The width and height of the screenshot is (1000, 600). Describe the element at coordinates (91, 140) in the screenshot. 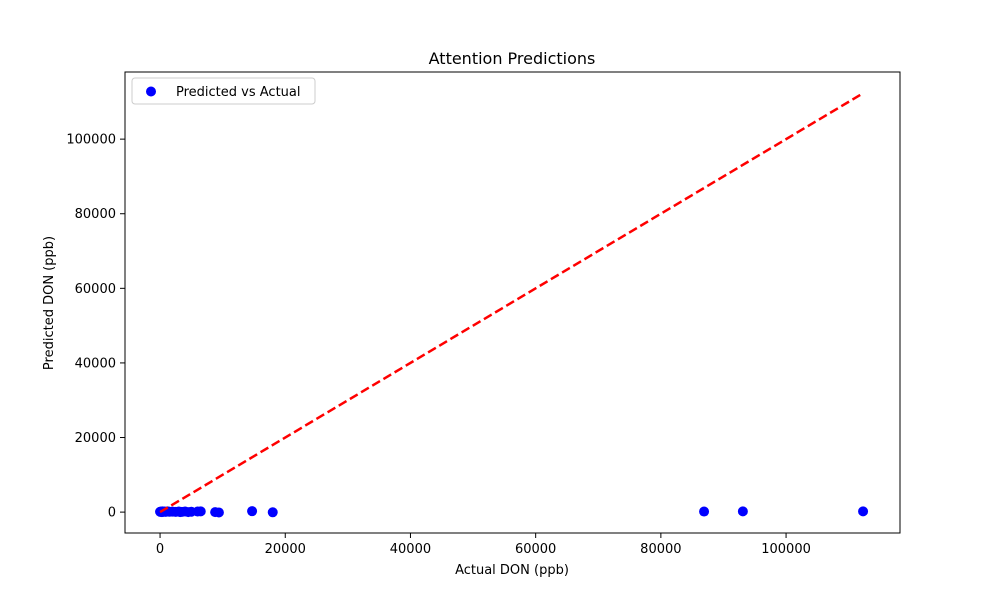

I see `y-tick-label: 100000` at that location.